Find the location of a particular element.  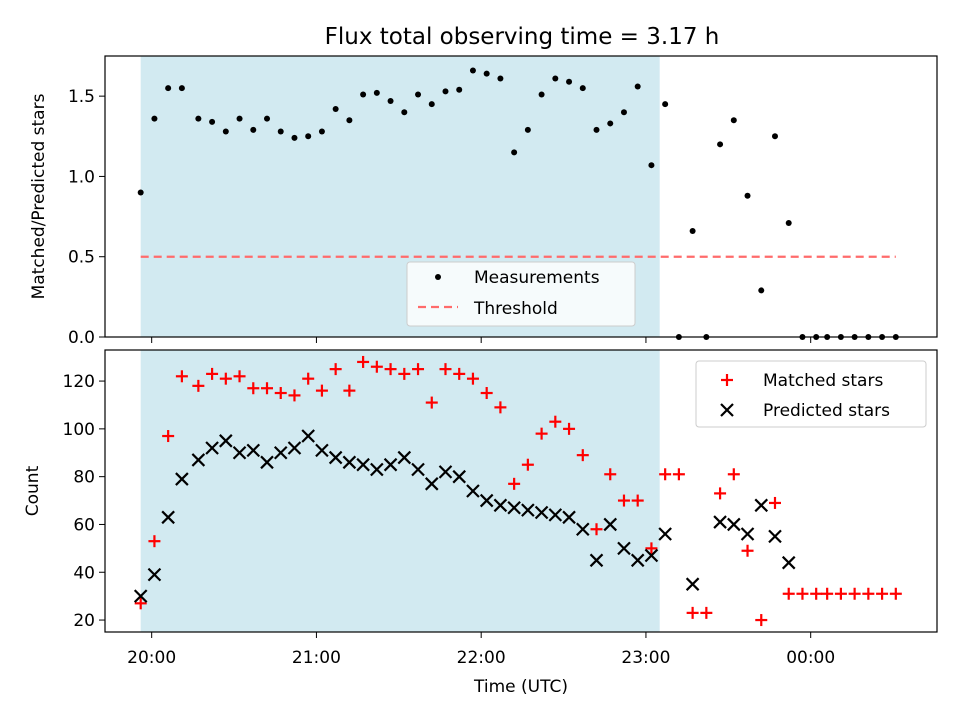

legend-matched-label: Matched stars is located at coordinates (823, 381).